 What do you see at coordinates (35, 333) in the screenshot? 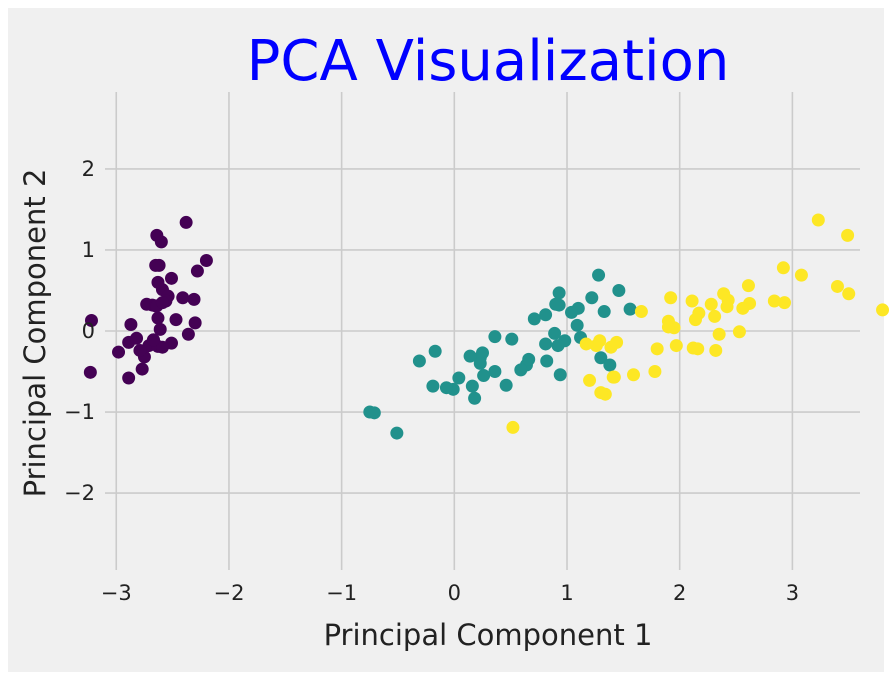
I see `y-axis-label: Principal Component 2` at bounding box center [35, 333].